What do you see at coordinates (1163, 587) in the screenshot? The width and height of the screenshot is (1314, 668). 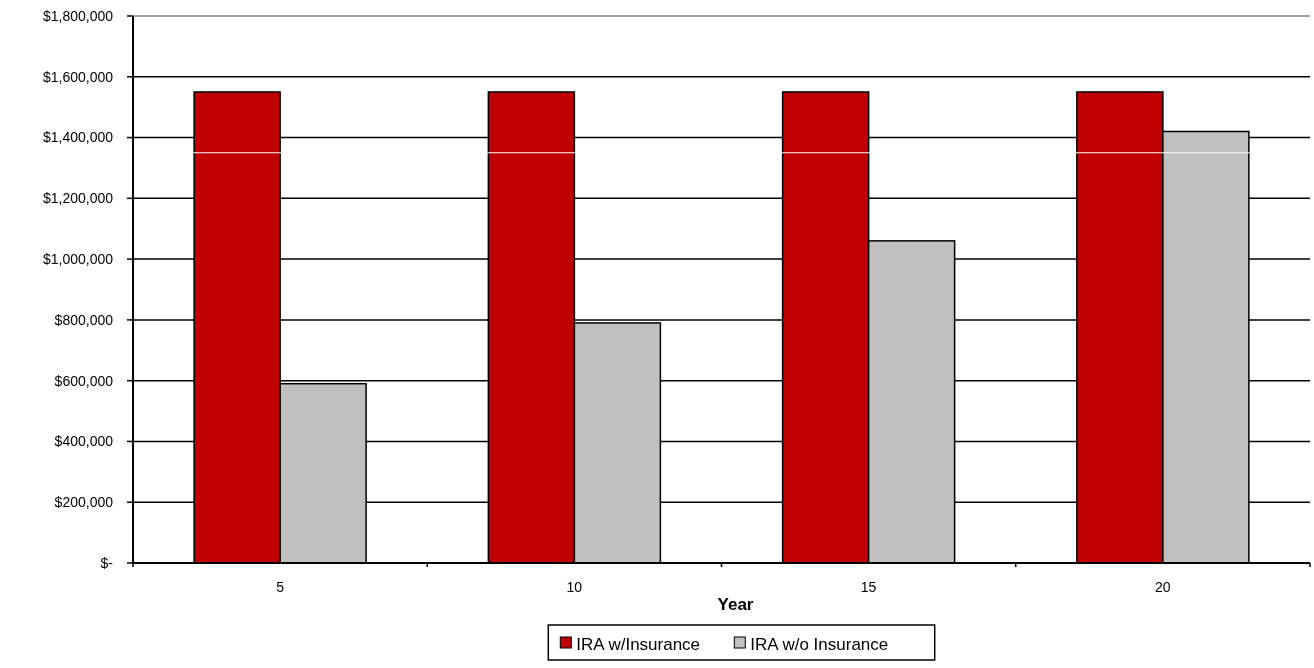 I see `x-tick-label: 20` at bounding box center [1163, 587].